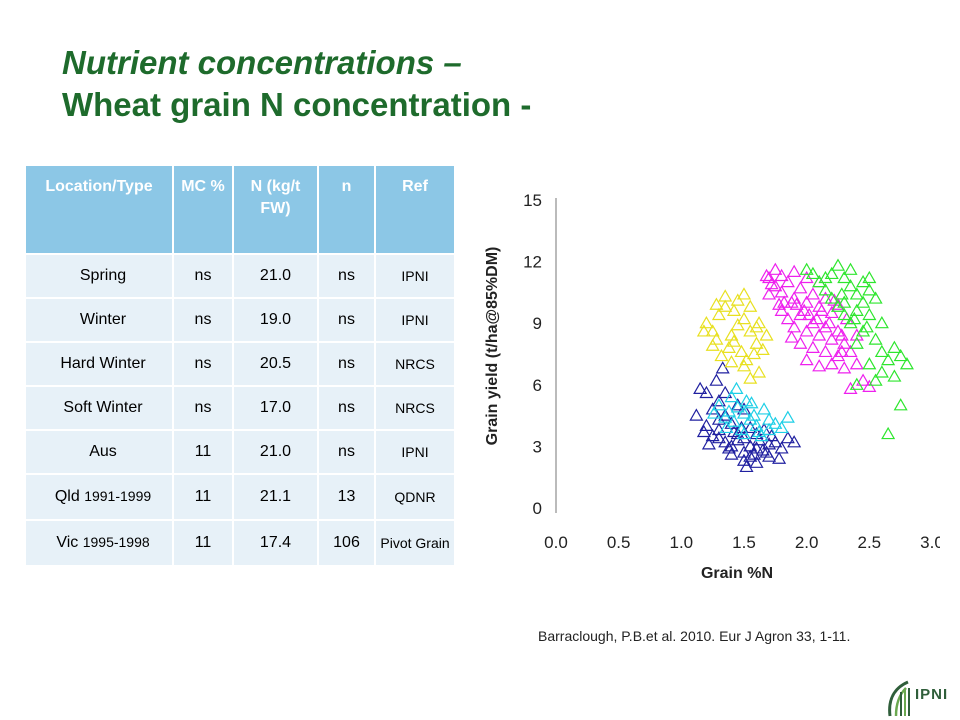 The width and height of the screenshot is (960, 720). I want to click on y-tick-label: 3, so click(537, 446).